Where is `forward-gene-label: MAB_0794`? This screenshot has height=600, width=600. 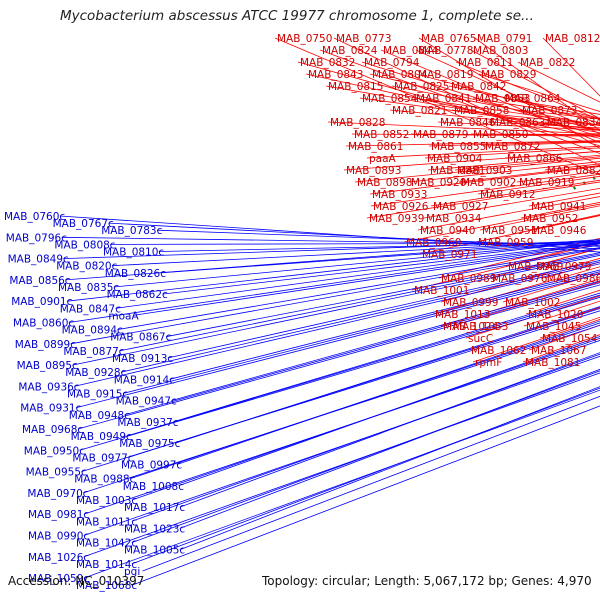 forward-gene-label: MAB_0794 is located at coordinates (392, 63).